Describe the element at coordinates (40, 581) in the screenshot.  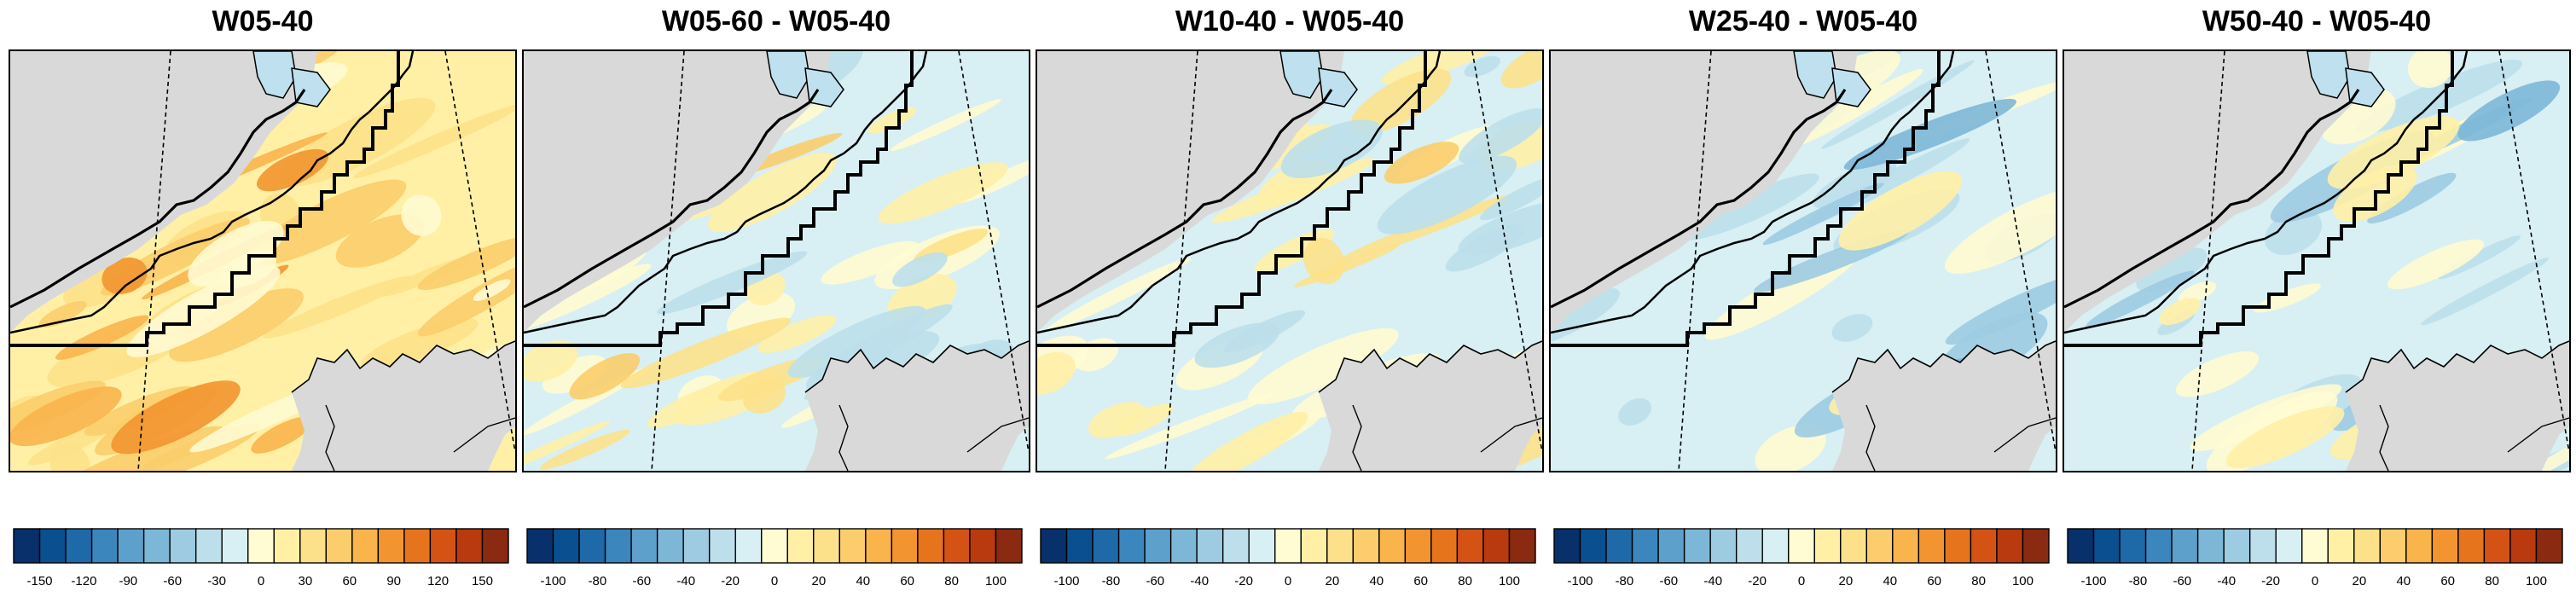
I see `colorbar-tick-label: -150` at that location.